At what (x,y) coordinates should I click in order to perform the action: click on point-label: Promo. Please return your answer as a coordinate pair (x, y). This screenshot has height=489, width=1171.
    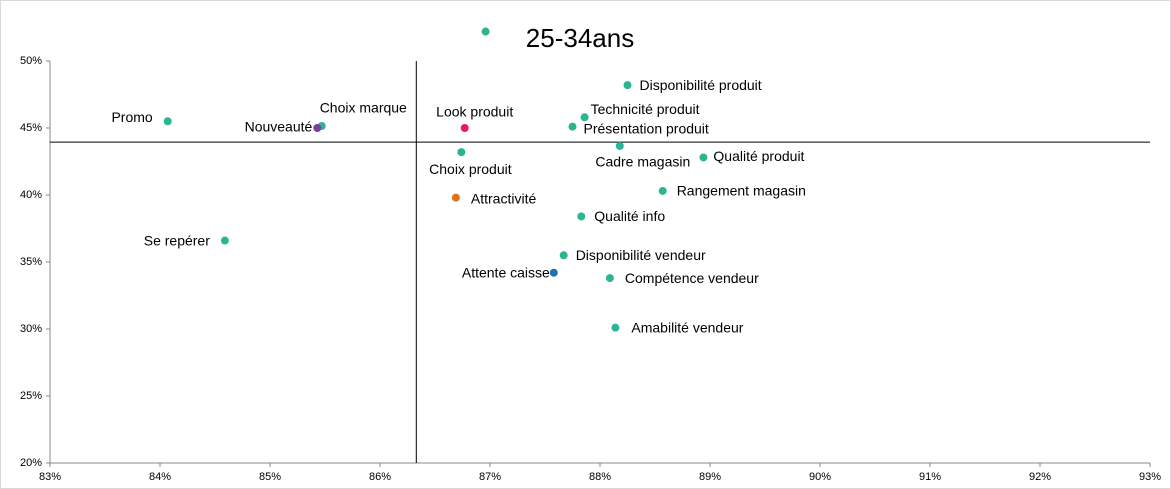
    Looking at the image, I should click on (131, 117).